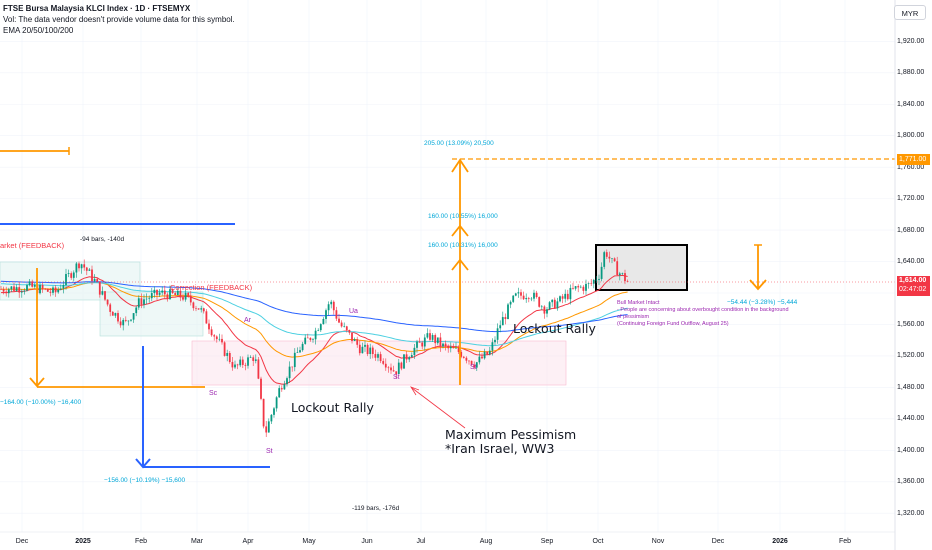 Image resolution: width=932 pixels, height=550 pixels. Describe the element at coordinates (911, 41) in the screenshot. I see `y-tick-label: 1,920.00` at that location.